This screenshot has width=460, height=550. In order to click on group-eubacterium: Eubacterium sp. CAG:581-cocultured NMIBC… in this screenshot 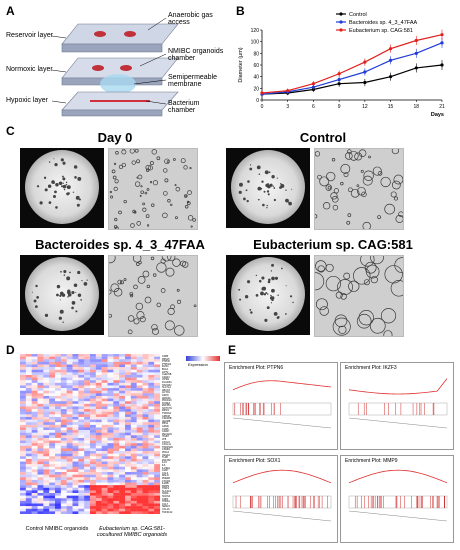, I will do `click(132, 532)`.